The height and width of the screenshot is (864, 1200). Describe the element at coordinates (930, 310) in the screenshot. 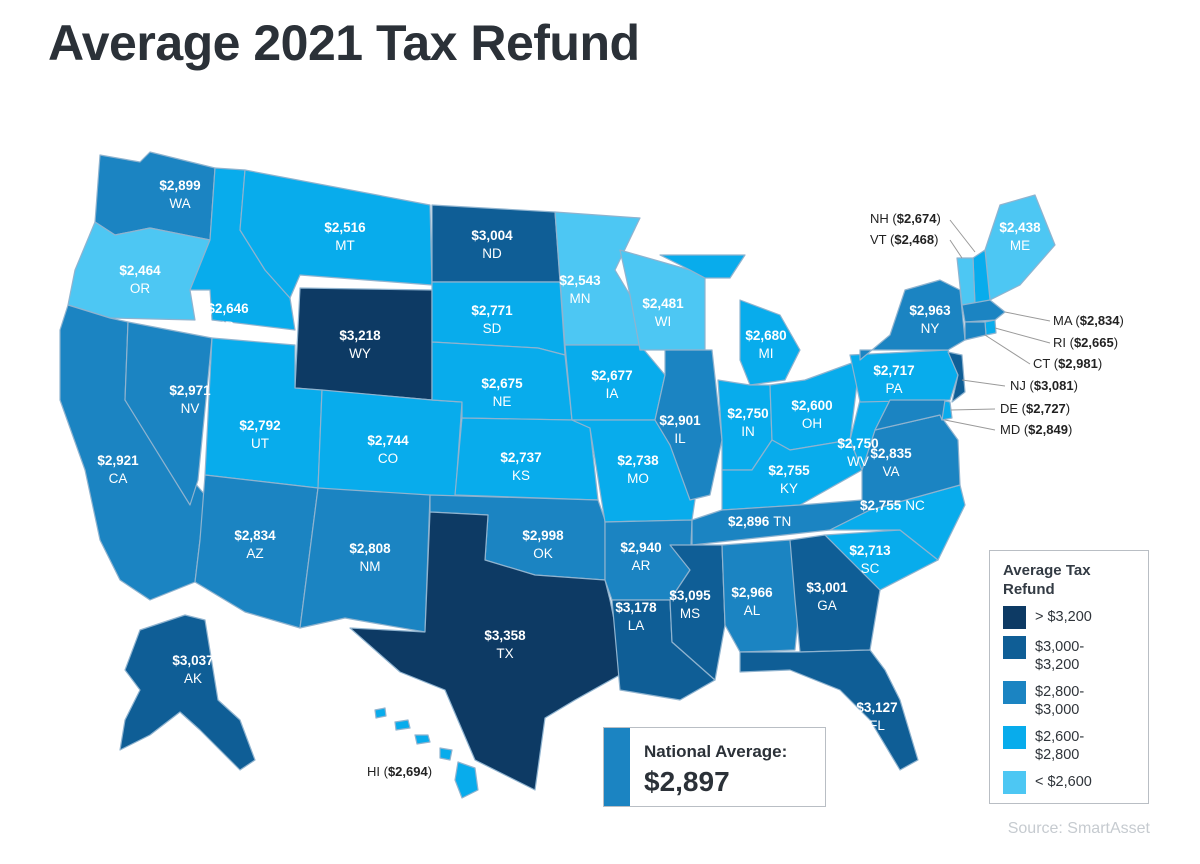

I see `state-value-ny: $2,963` at that location.